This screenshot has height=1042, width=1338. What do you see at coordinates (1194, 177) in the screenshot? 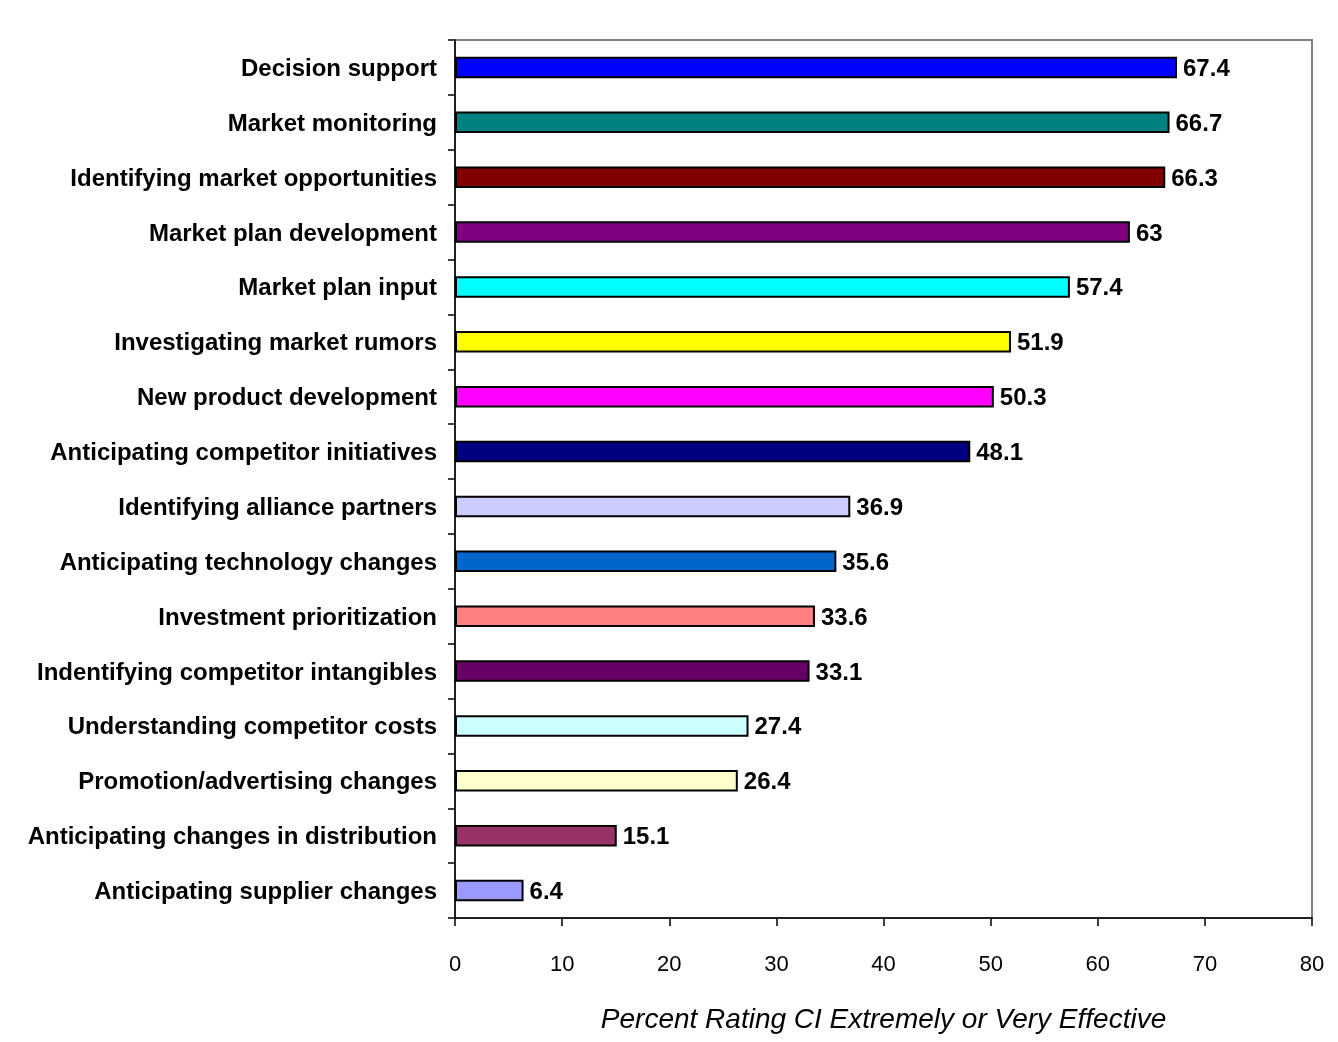
I see `data-label: 66.3` at bounding box center [1194, 177].